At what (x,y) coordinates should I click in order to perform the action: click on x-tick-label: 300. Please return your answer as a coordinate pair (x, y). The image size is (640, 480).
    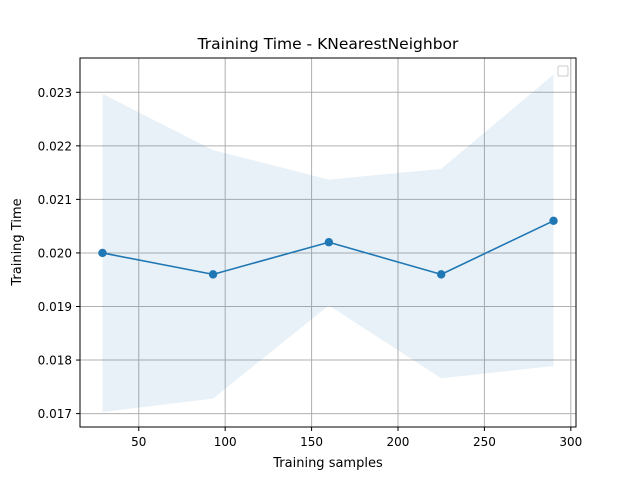
    Looking at the image, I should click on (570, 442).